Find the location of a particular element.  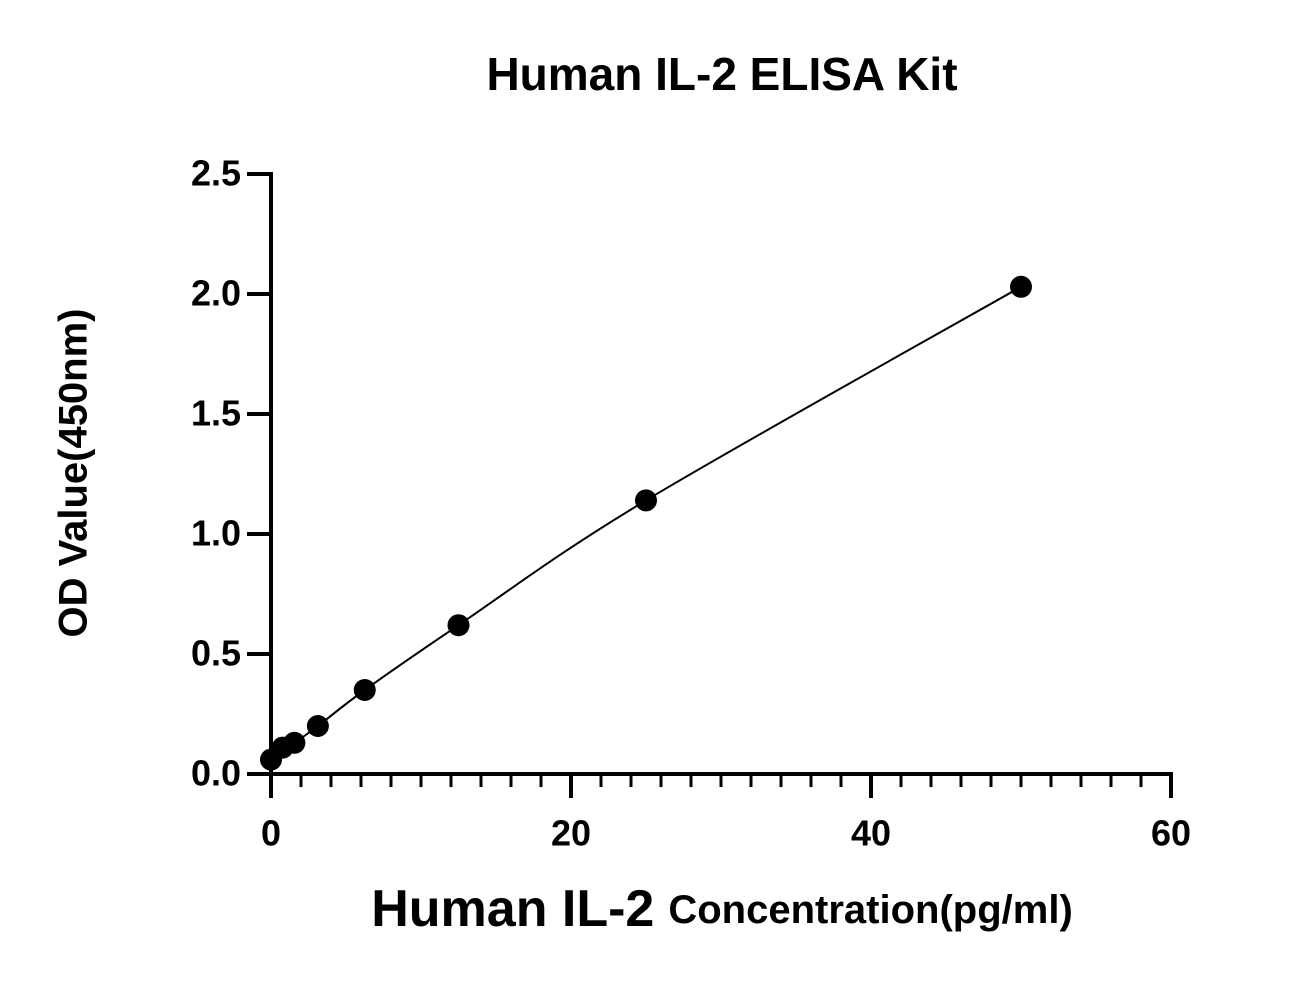

y-tick-label: 1.5 is located at coordinates (216, 413).